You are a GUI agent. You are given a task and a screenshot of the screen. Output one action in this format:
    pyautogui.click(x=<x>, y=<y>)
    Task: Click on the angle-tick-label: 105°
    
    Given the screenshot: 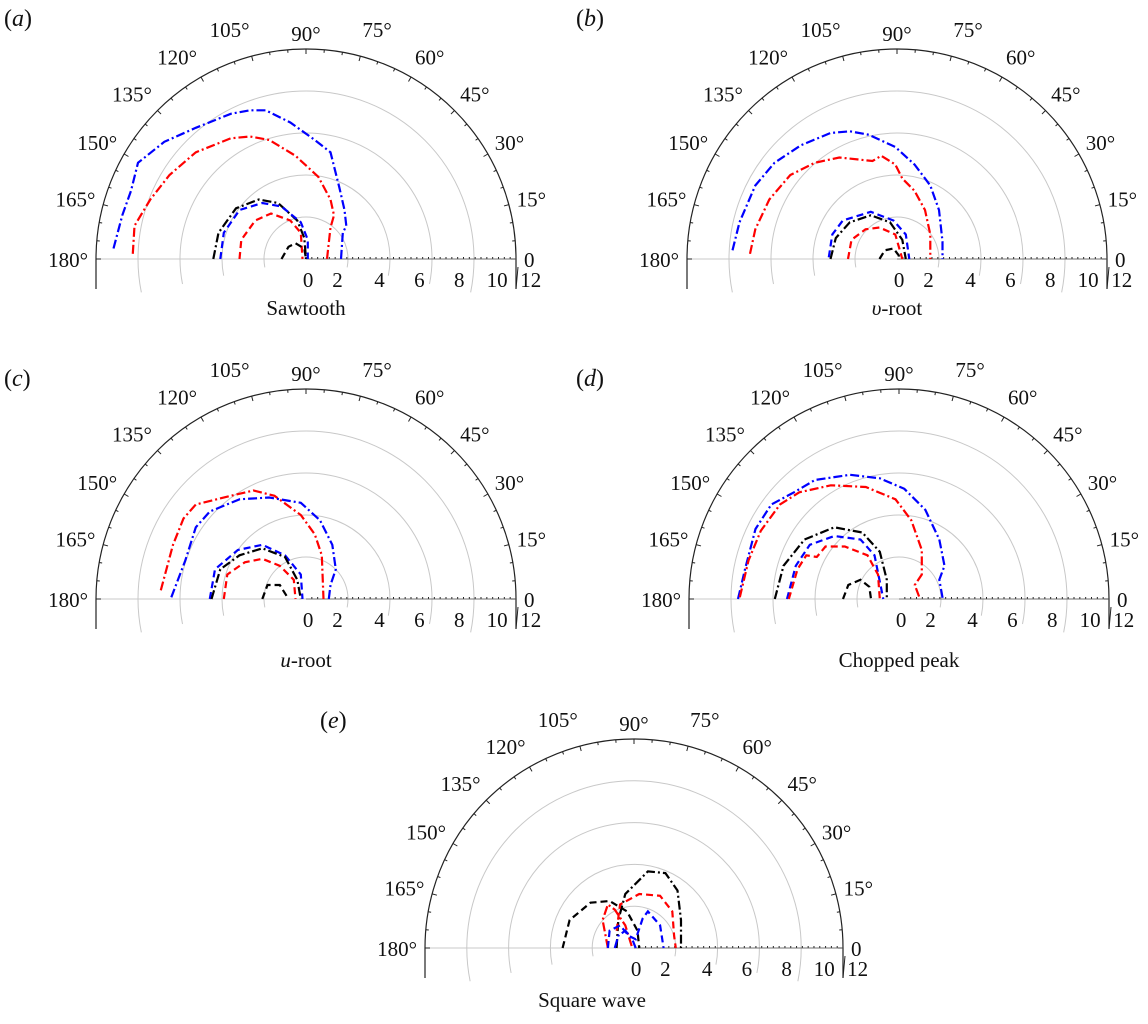 What is the action you would take?
    pyautogui.click(x=230, y=370)
    